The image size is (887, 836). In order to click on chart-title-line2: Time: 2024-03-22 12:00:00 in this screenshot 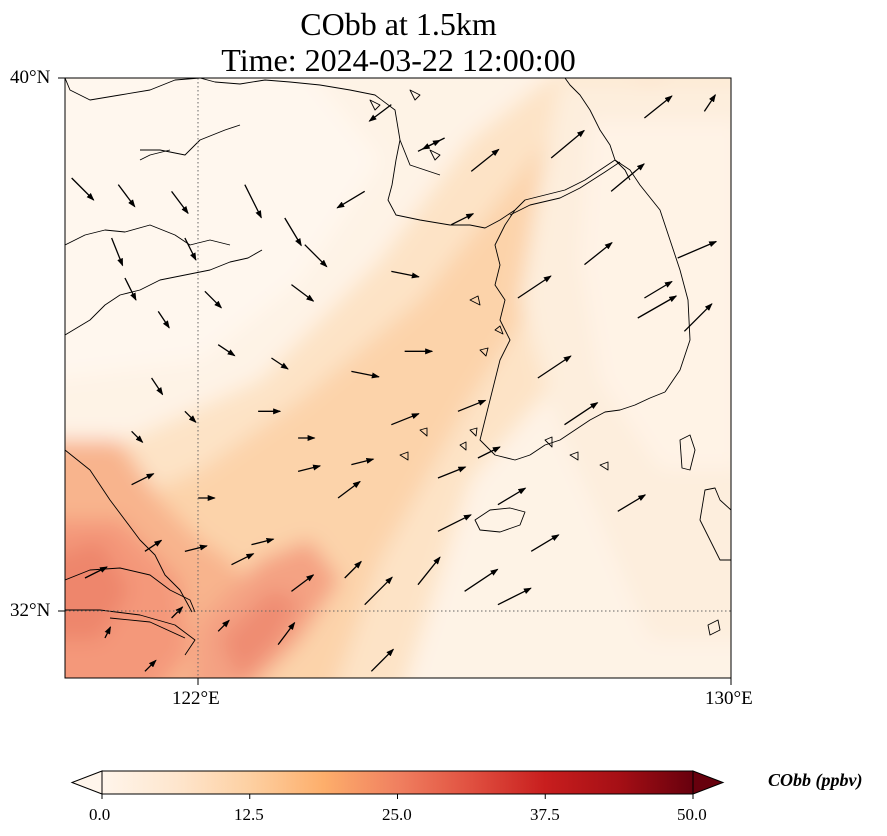, I will do `click(398, 60)`.